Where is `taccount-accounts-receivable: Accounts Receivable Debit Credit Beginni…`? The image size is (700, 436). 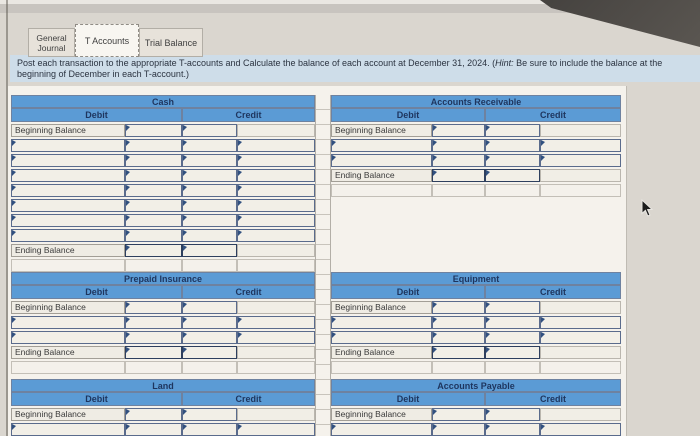 taccount-accounts-receivable: Accounts Receivable Debit Credit Beginni… is located at coordinates (476, 146).